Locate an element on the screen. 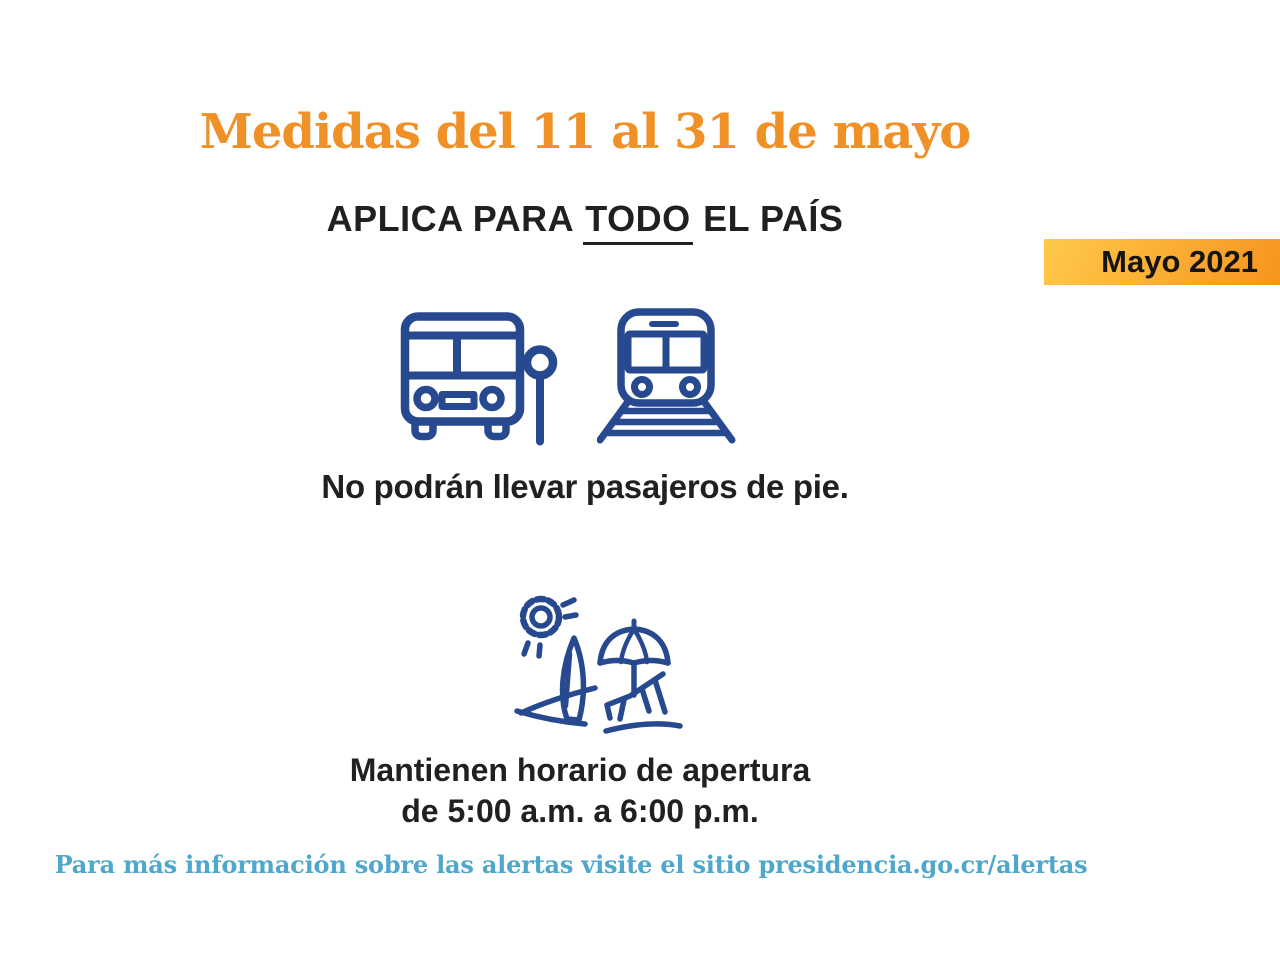 This screenshot has width=1280, height=961. subtitle-emphasis-underlined: TODO is located at coordinates (638, 223).